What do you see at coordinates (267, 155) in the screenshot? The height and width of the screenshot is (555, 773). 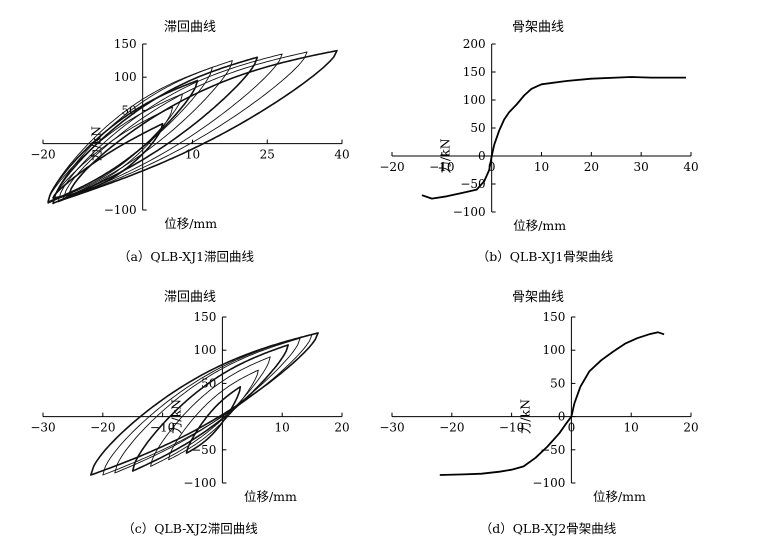 I see `x-tick-label: 25` at bounding box center [267, 155].